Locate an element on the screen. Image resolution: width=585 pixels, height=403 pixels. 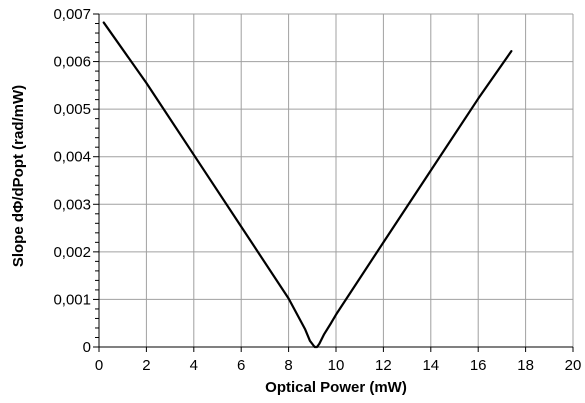
x-tick-label: 14 is located at coordinates (430, 365).